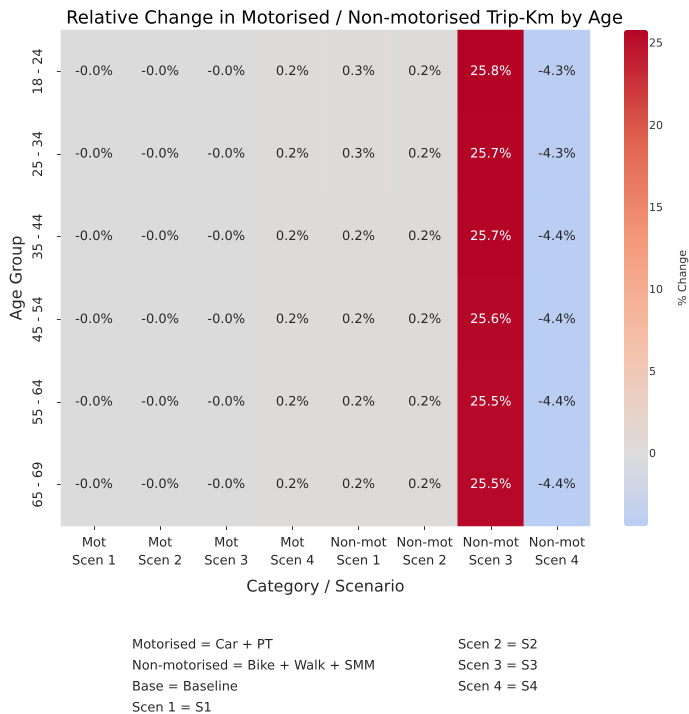  Describe the element at coordinates (491, 319) in the screenshot. I see `data-label: 25.6%` at that location.